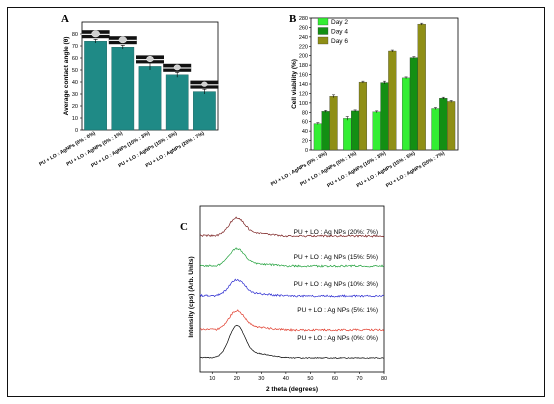 This screenshot has height=404, width=554. I want to click on series-label: PU + LO : Ag NPs (5%: 1%), so click(337, 310).